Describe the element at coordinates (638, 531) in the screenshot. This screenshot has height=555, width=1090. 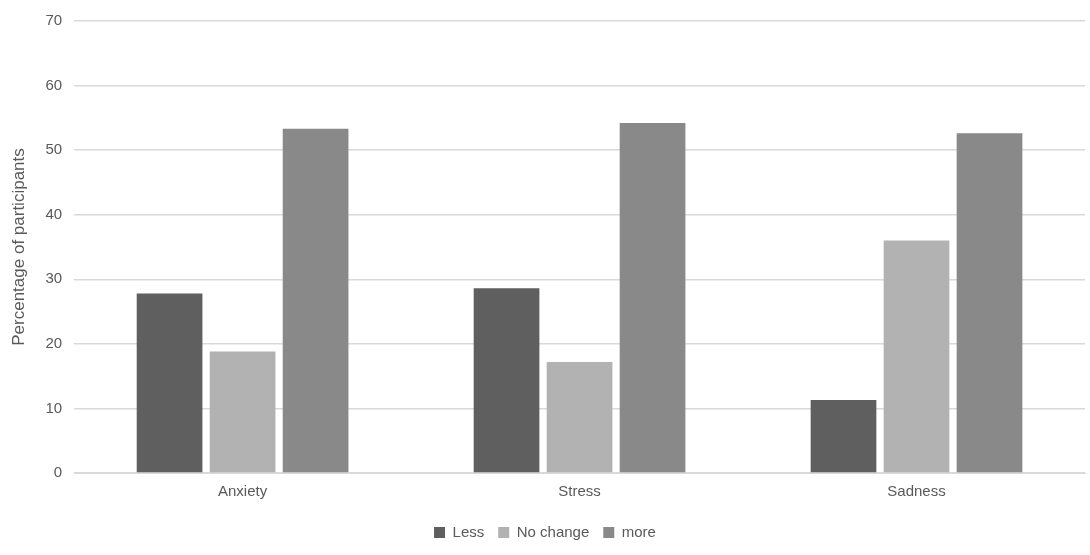
I see `legend-label: more` at that location.